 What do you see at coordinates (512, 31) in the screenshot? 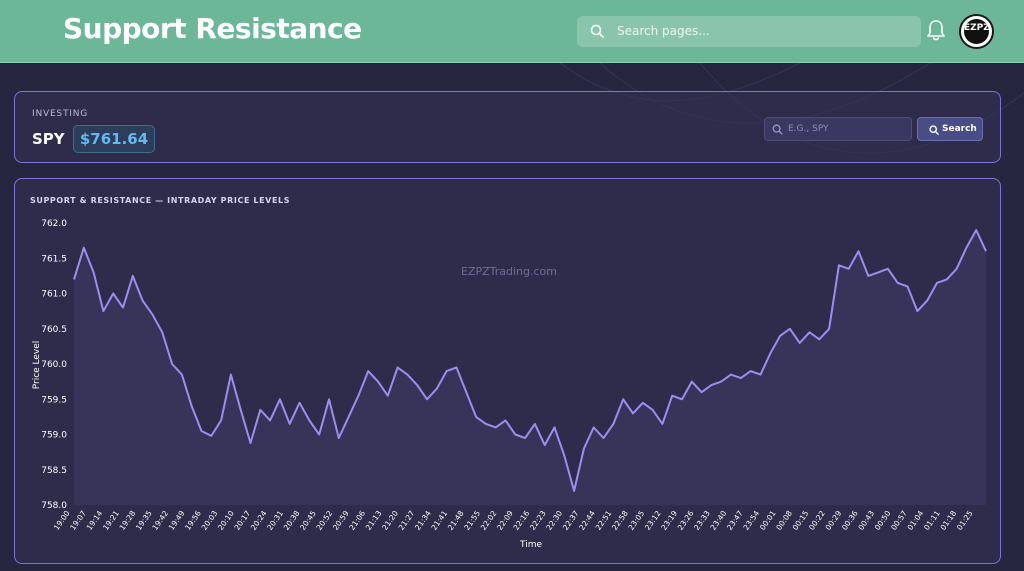
I see `top-header-bar: Support Resistance Search pages... EZPZ` at bounding box center [512, 31].